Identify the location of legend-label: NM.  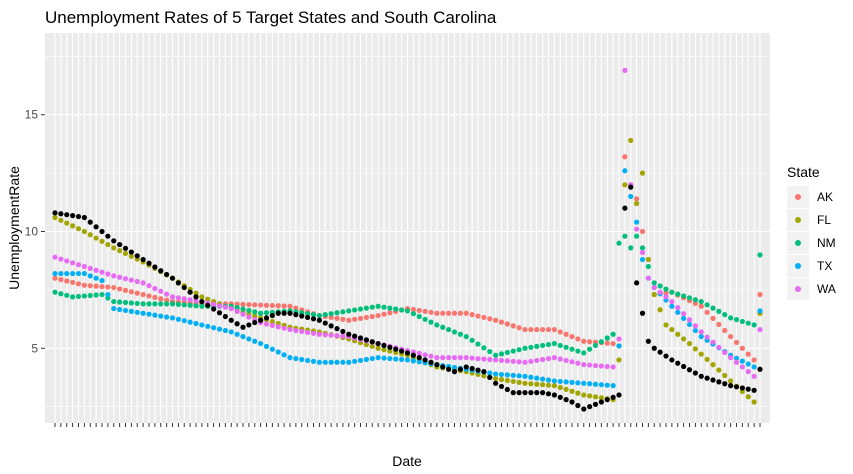
(826, 243).